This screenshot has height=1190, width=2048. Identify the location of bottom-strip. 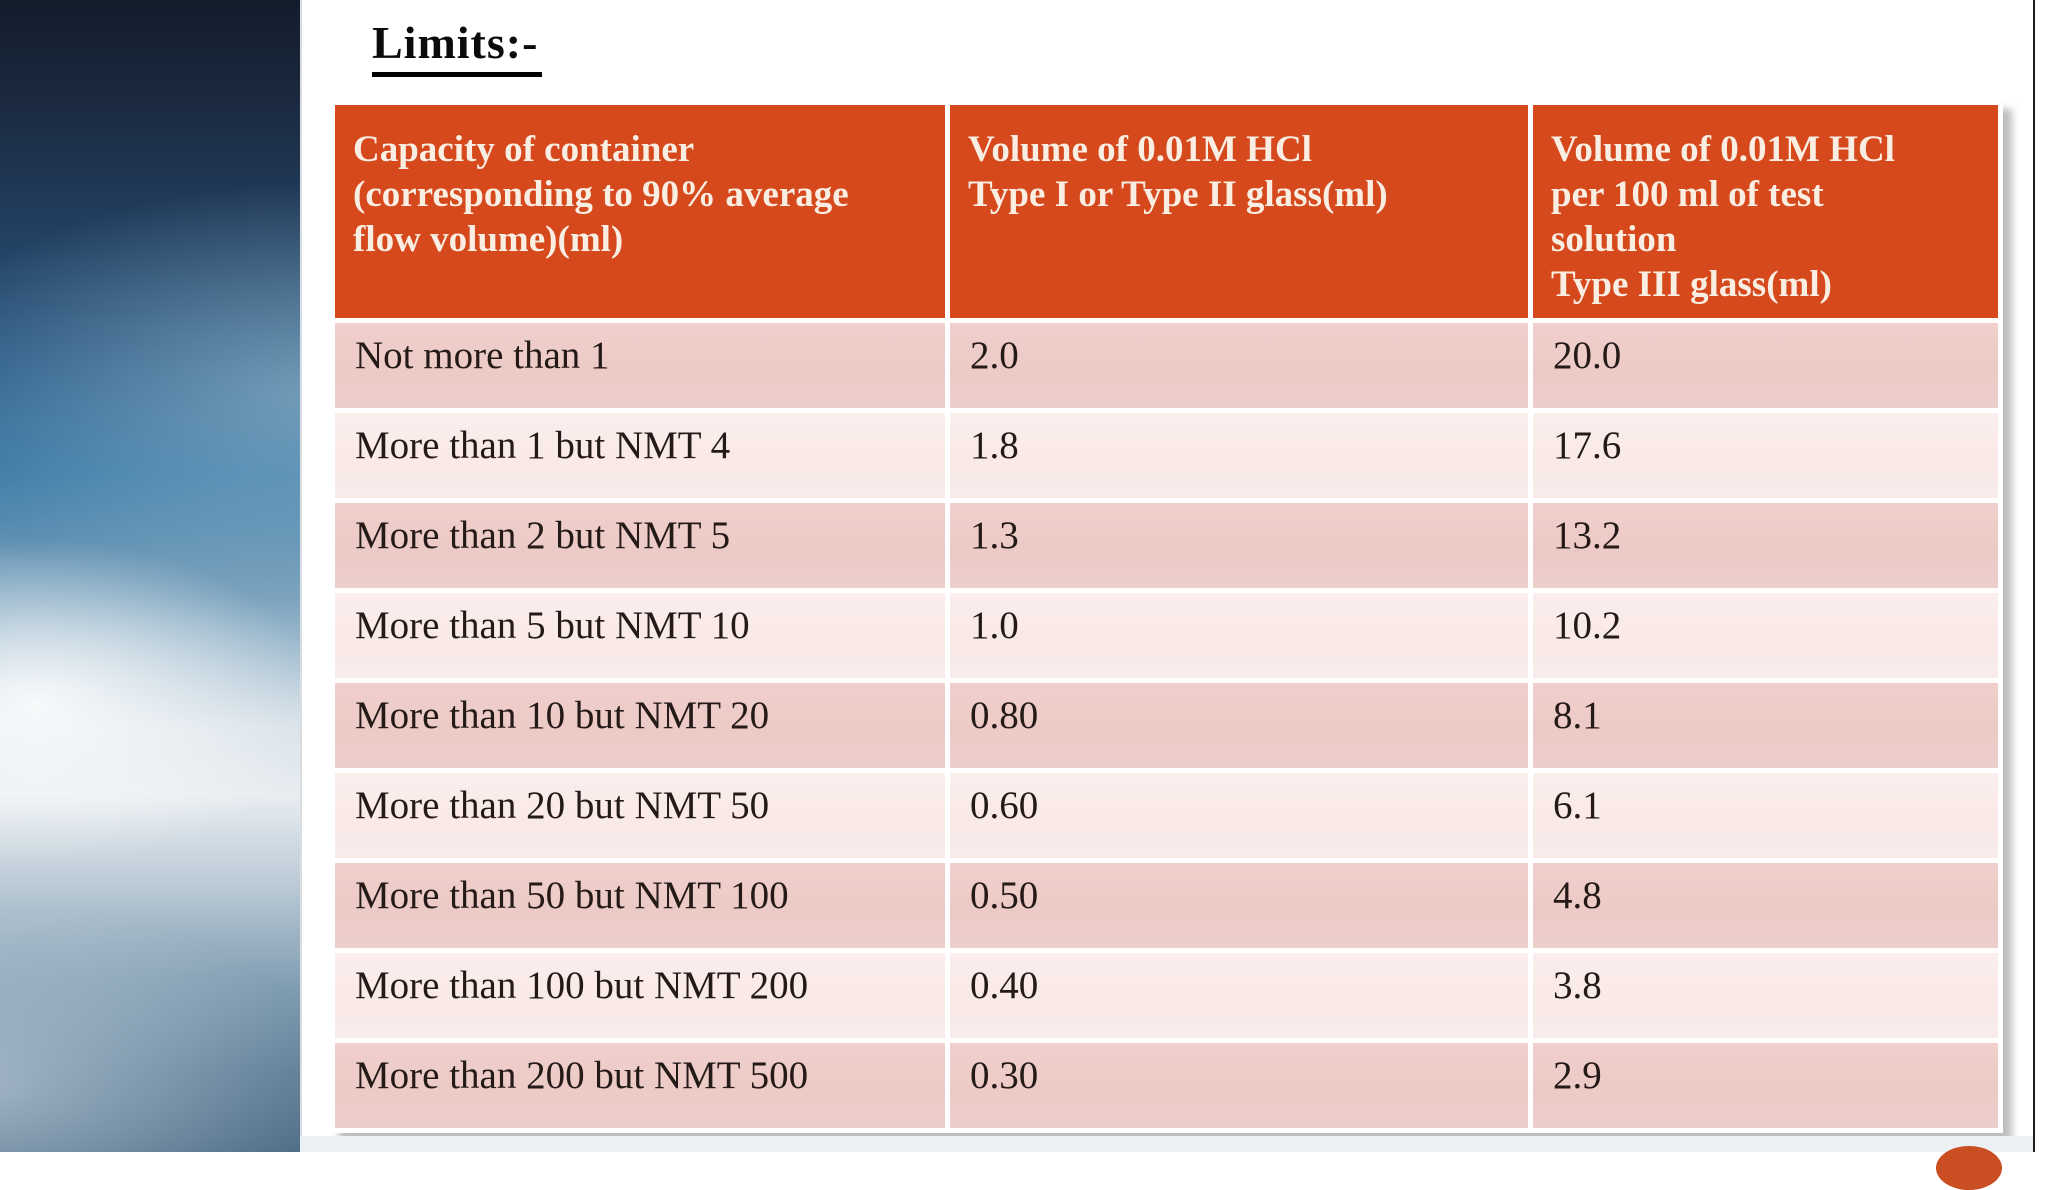
(1166, 1144).